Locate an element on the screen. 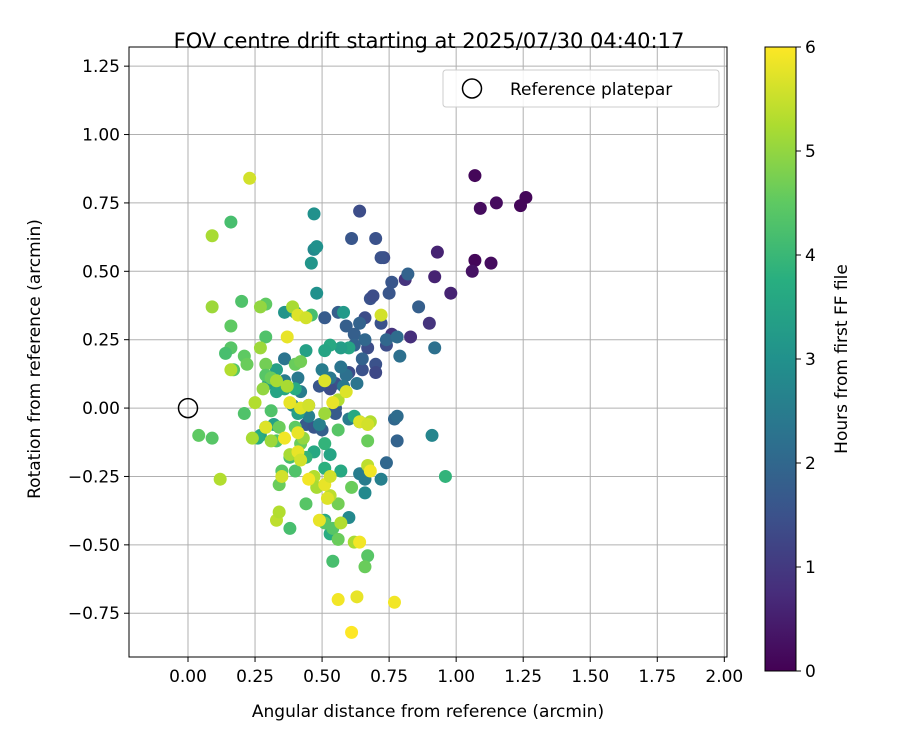 The image size is (900, 750). x-tick-label: 1.50 is located at coordinates (590, 677).